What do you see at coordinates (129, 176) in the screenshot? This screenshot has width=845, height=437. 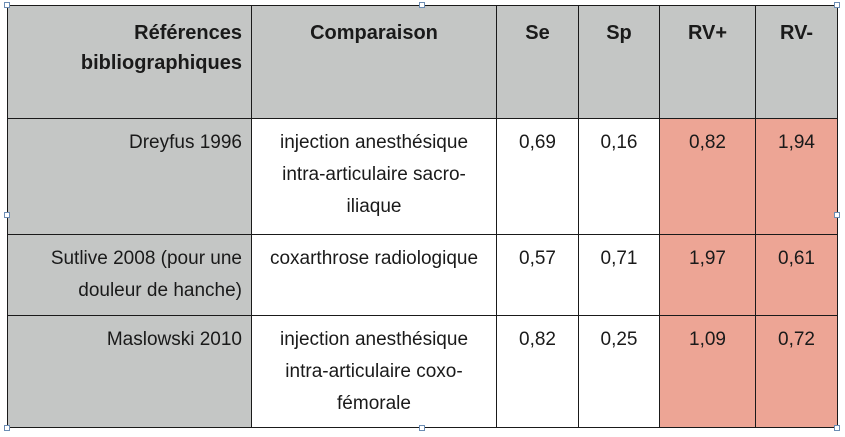 I see `cell-reference: Dreyfus 1996` at bounding box center [129, 176].